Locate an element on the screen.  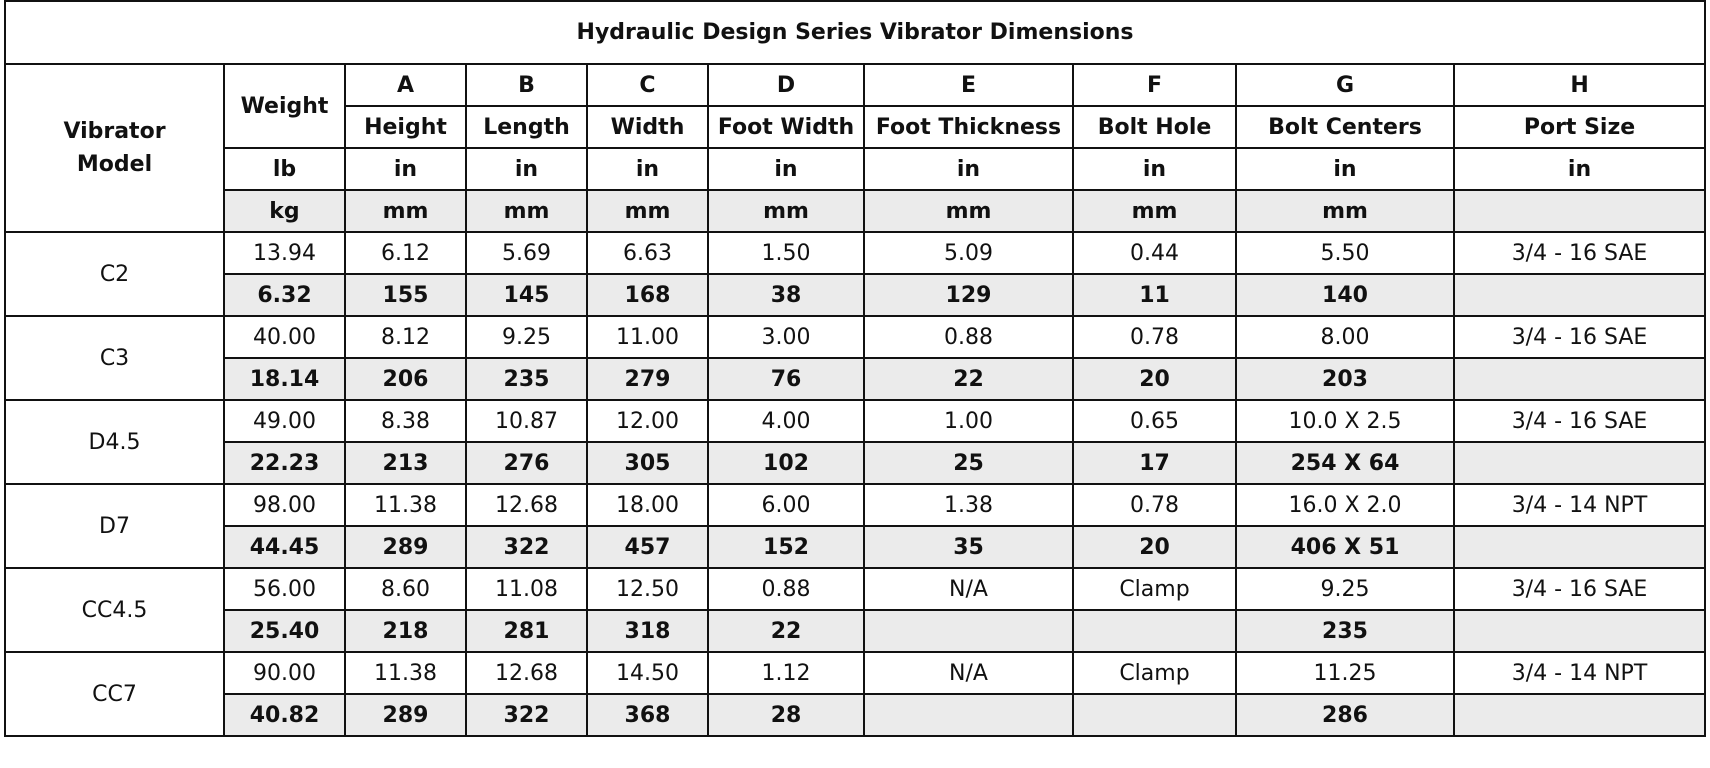
letter-header-g: G is located at coordinates (1345, 85).